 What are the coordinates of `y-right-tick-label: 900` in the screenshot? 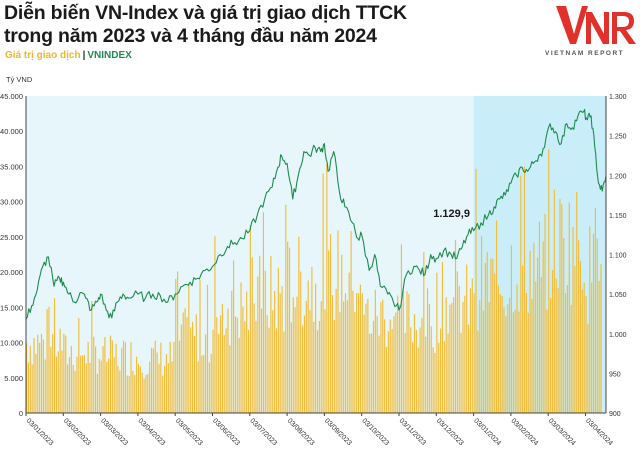 It's located at (615, 414).